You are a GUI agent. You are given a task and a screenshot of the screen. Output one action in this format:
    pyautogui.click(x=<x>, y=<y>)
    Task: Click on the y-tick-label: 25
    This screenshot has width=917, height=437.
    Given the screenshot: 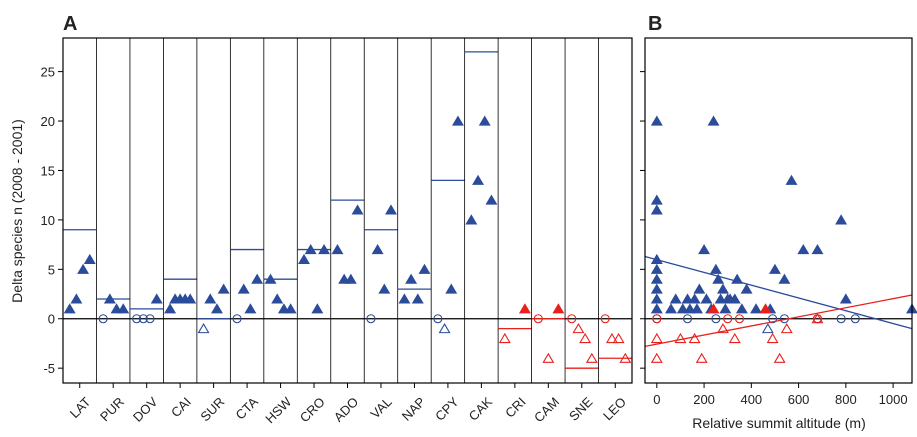 What is the action you would take?
    pyautogui.click(x=48, y=72)
    